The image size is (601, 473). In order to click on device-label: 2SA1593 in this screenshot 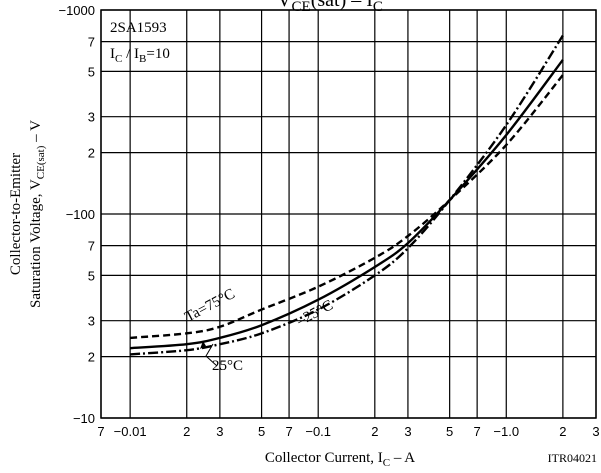, I will do `click(138, 28)`.